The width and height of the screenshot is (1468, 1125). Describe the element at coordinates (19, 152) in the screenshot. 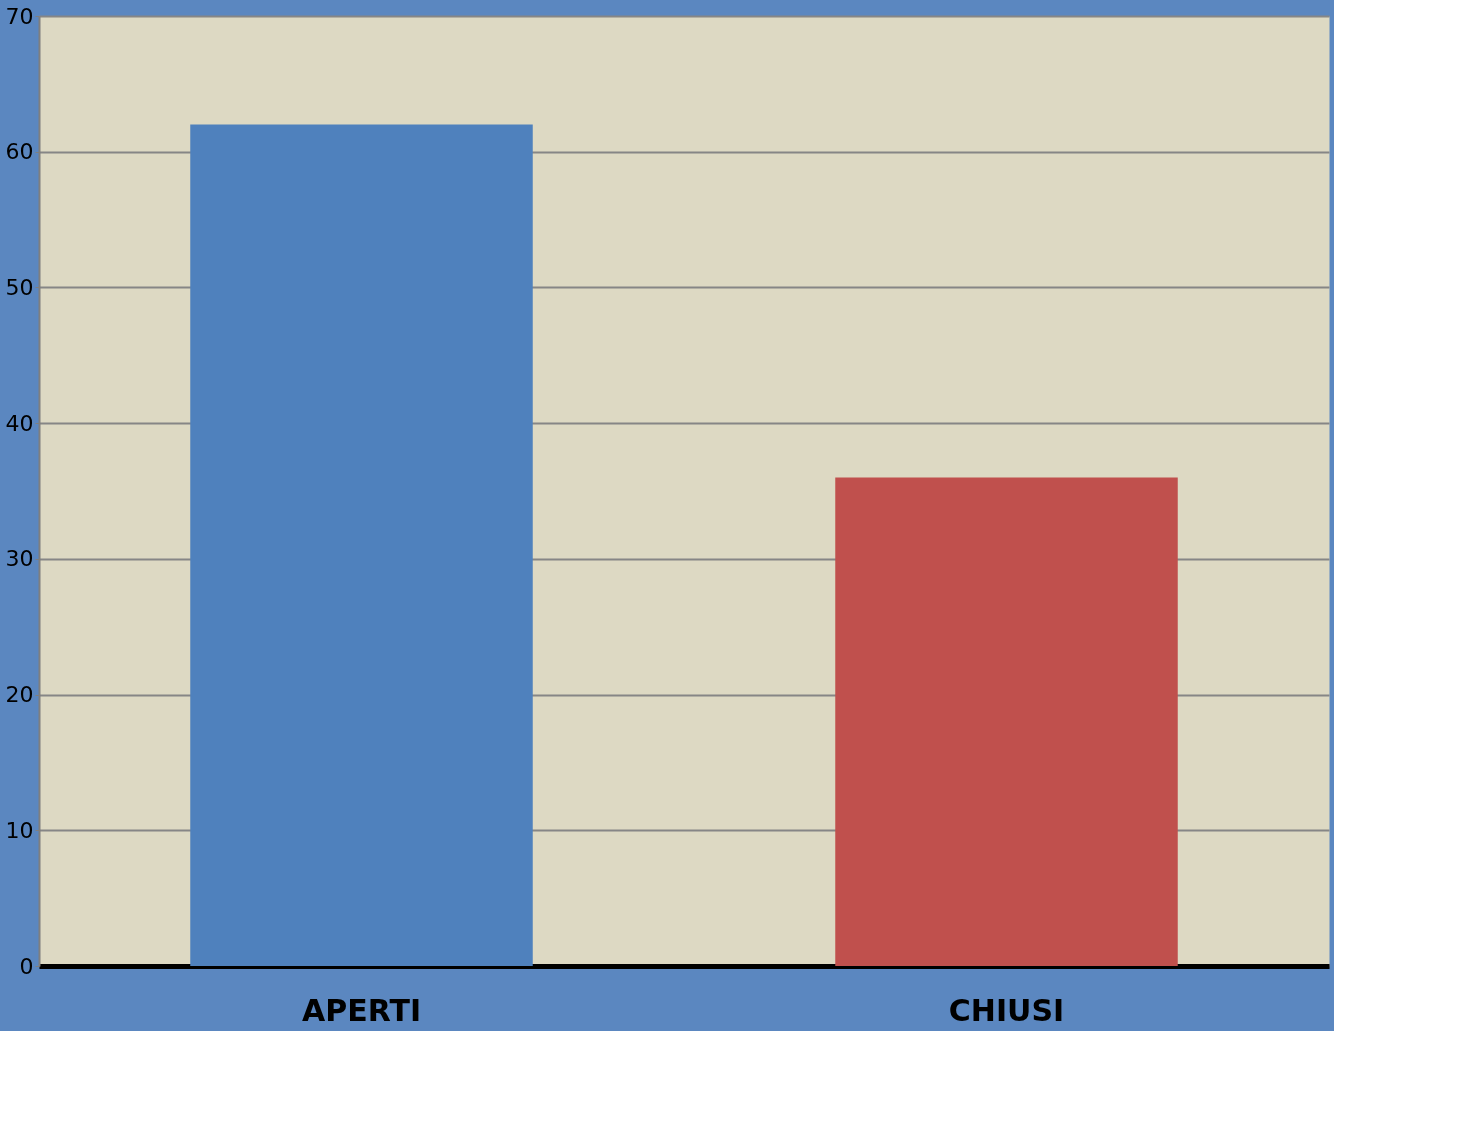

I see `y-tick-label: 60` at that location.